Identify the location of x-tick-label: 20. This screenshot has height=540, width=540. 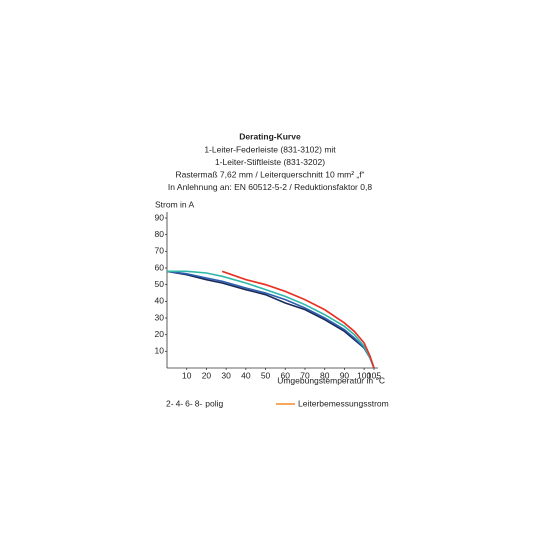
(207, 375).